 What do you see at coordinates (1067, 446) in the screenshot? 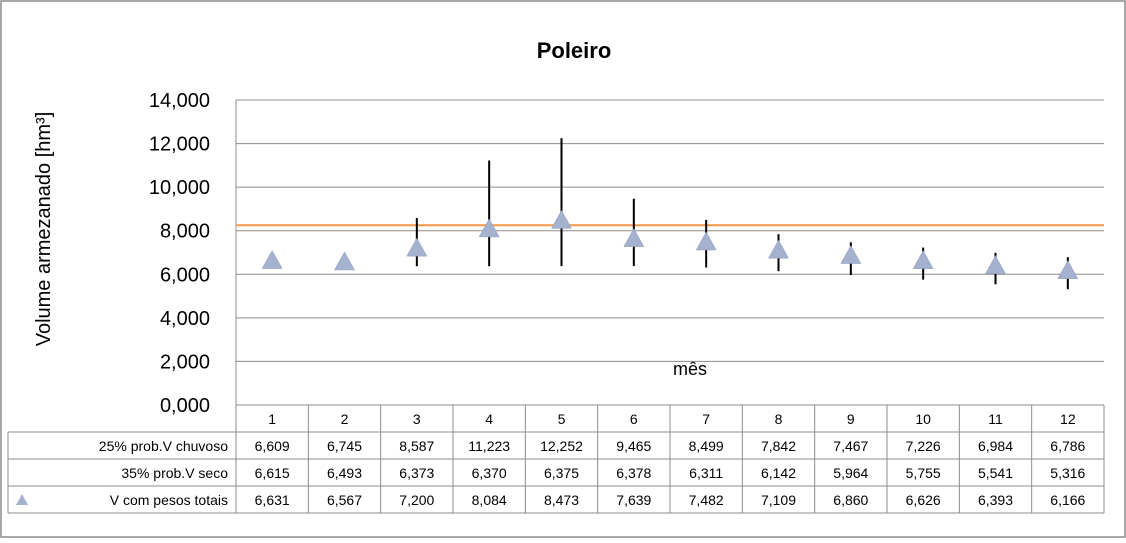
I see `data-label: 6,786` at bounding box center [1067, 446].